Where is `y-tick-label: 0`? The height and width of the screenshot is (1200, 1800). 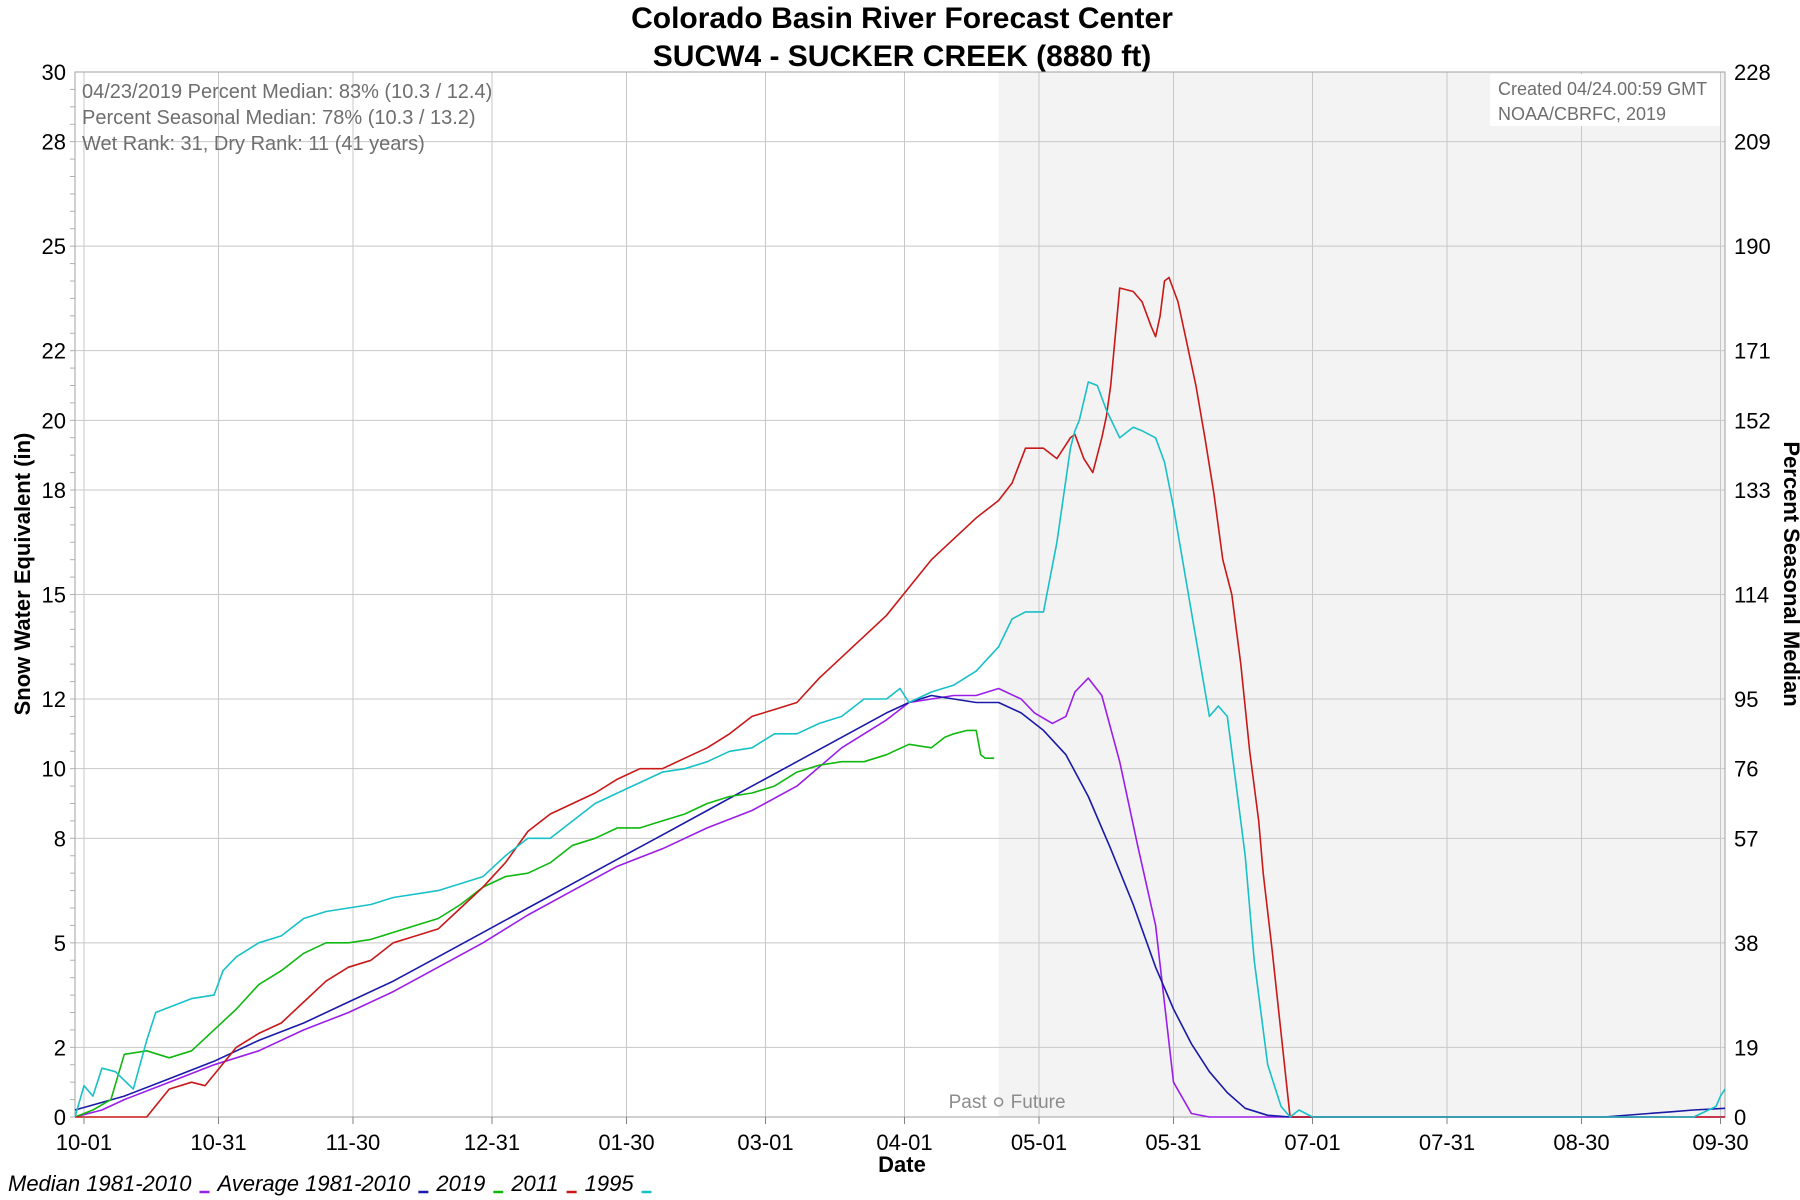 y-tick-label: 0 is located at coordinates (60, 1117).